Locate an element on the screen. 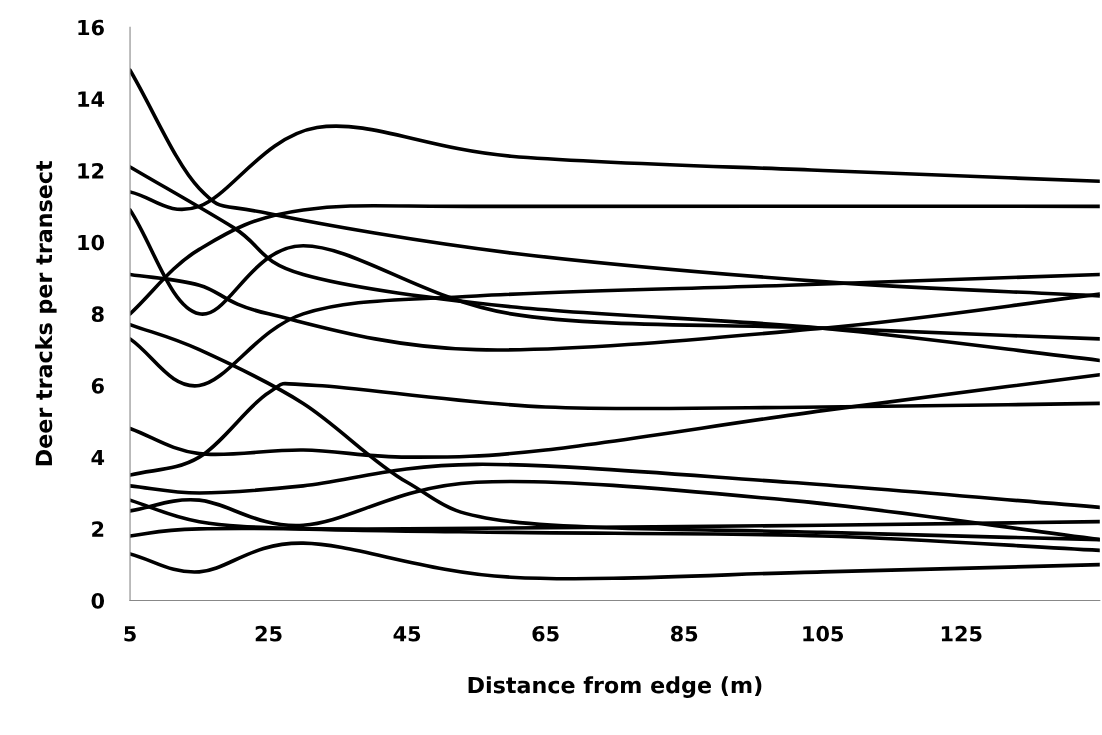 Image resolution: width=1102 pixels, height=735 pixels. y-tick-label: 10 is located at coordinates (91, 242).